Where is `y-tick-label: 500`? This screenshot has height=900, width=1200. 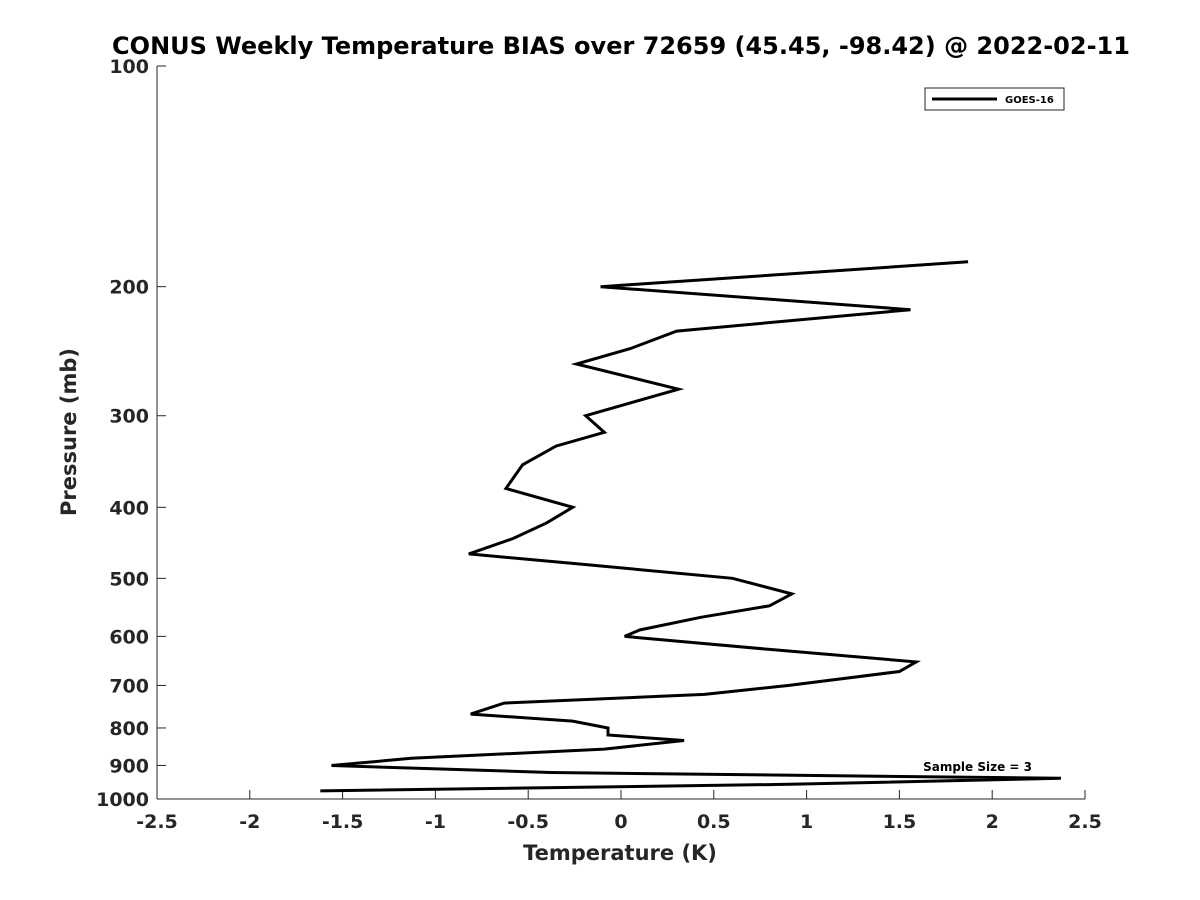 y-tick-label: 500 is located at coordinates (129, 579).